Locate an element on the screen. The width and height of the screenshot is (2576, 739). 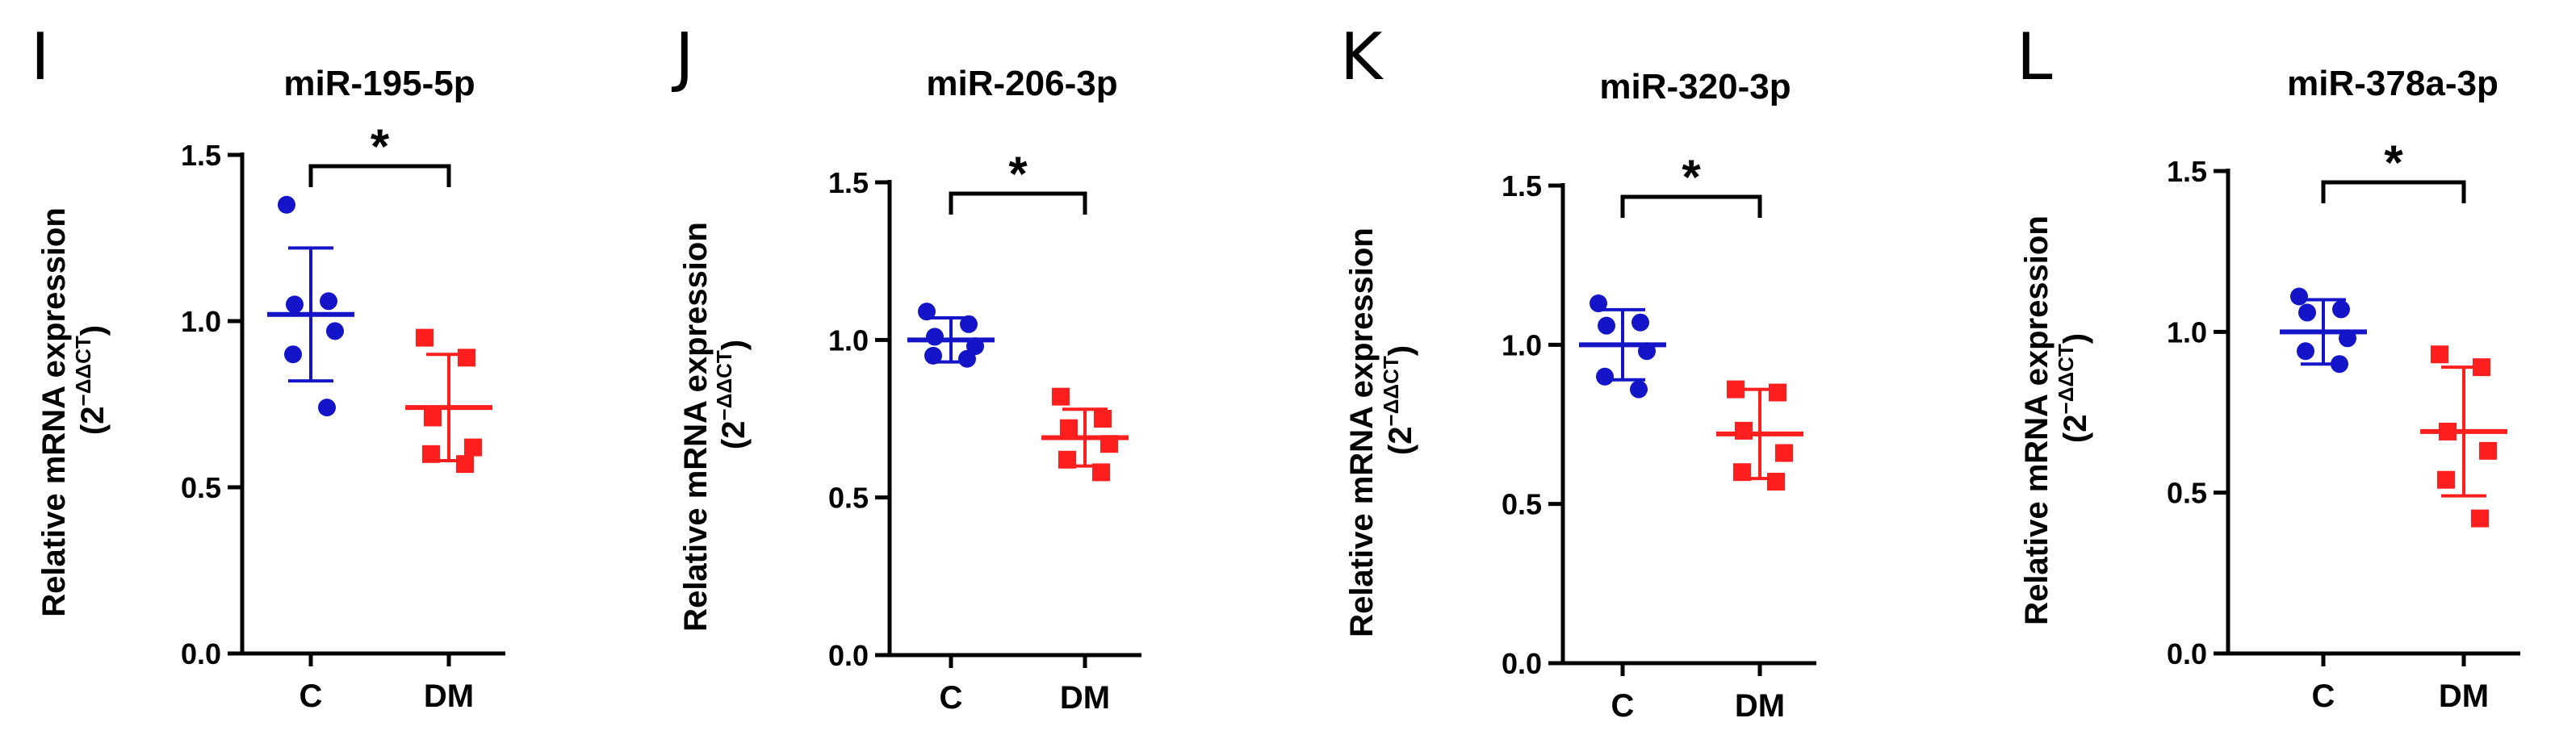
panel-letter: L is located at coordinates (2035, 57).